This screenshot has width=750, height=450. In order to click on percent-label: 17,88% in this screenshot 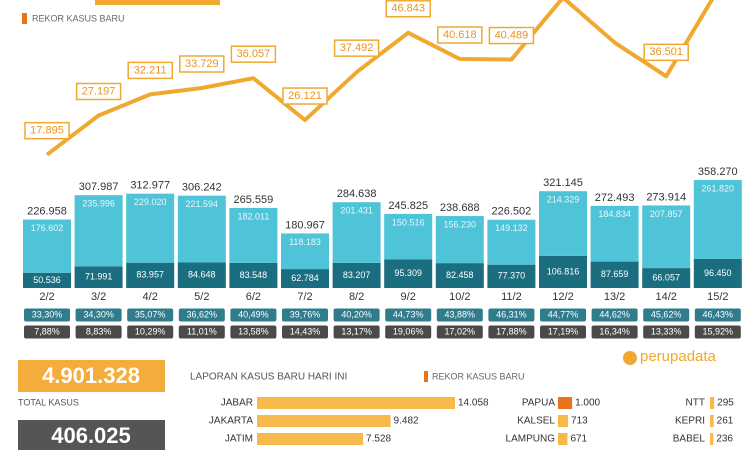, I will do `click(511, 331)`.